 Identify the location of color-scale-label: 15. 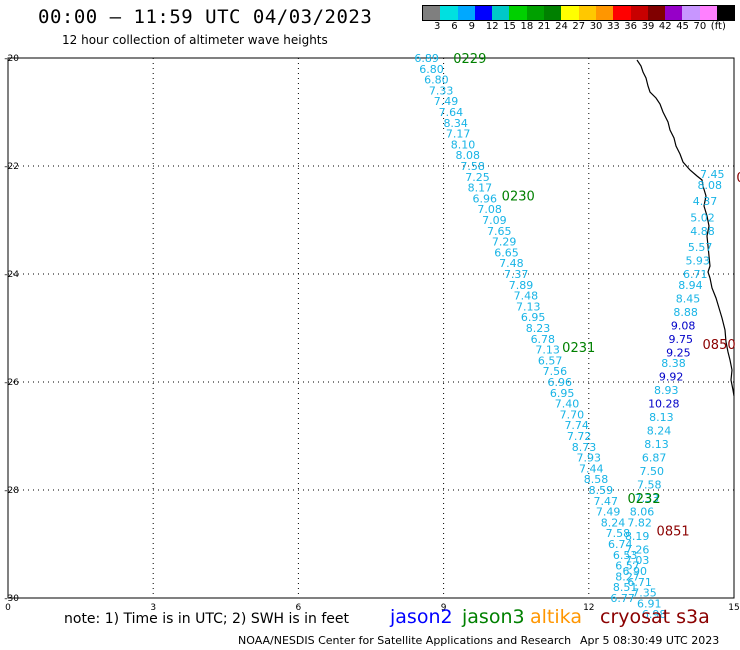
(509, 26).